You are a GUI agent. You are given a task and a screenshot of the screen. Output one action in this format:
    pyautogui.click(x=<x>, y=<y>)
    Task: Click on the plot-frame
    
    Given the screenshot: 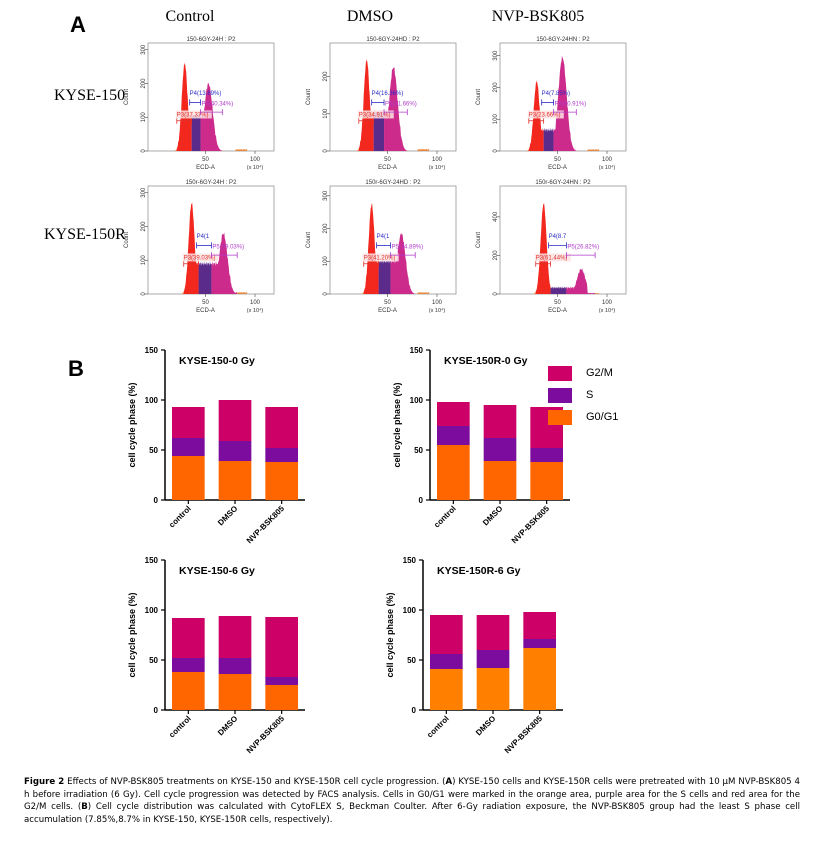 What is the action you would take?
    pyautogui.click(x=563, y=240)
    